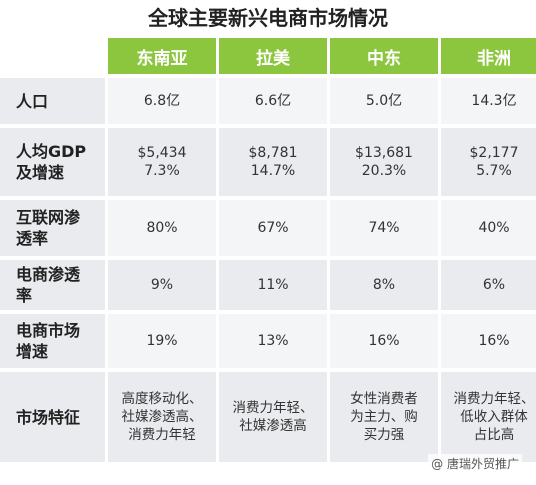  I want to click on table-cell: 6.8亿, so click(162, 101).